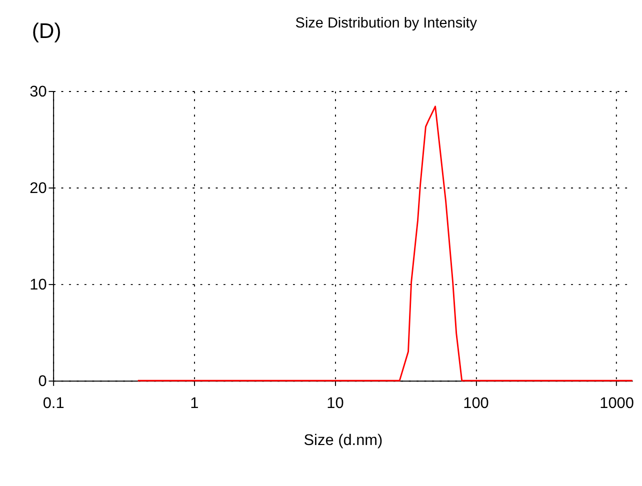  What do you see at coordinates (47, 31) in the screenshot?
I see `text: (D)` at bounding box center [47, 31].